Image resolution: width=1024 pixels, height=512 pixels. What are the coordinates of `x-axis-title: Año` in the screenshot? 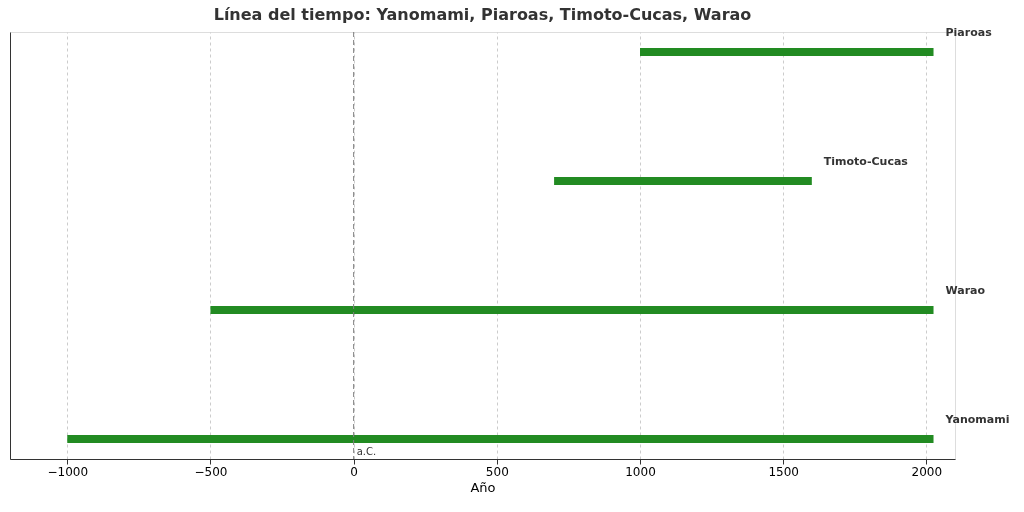 It's located at (483, 487).